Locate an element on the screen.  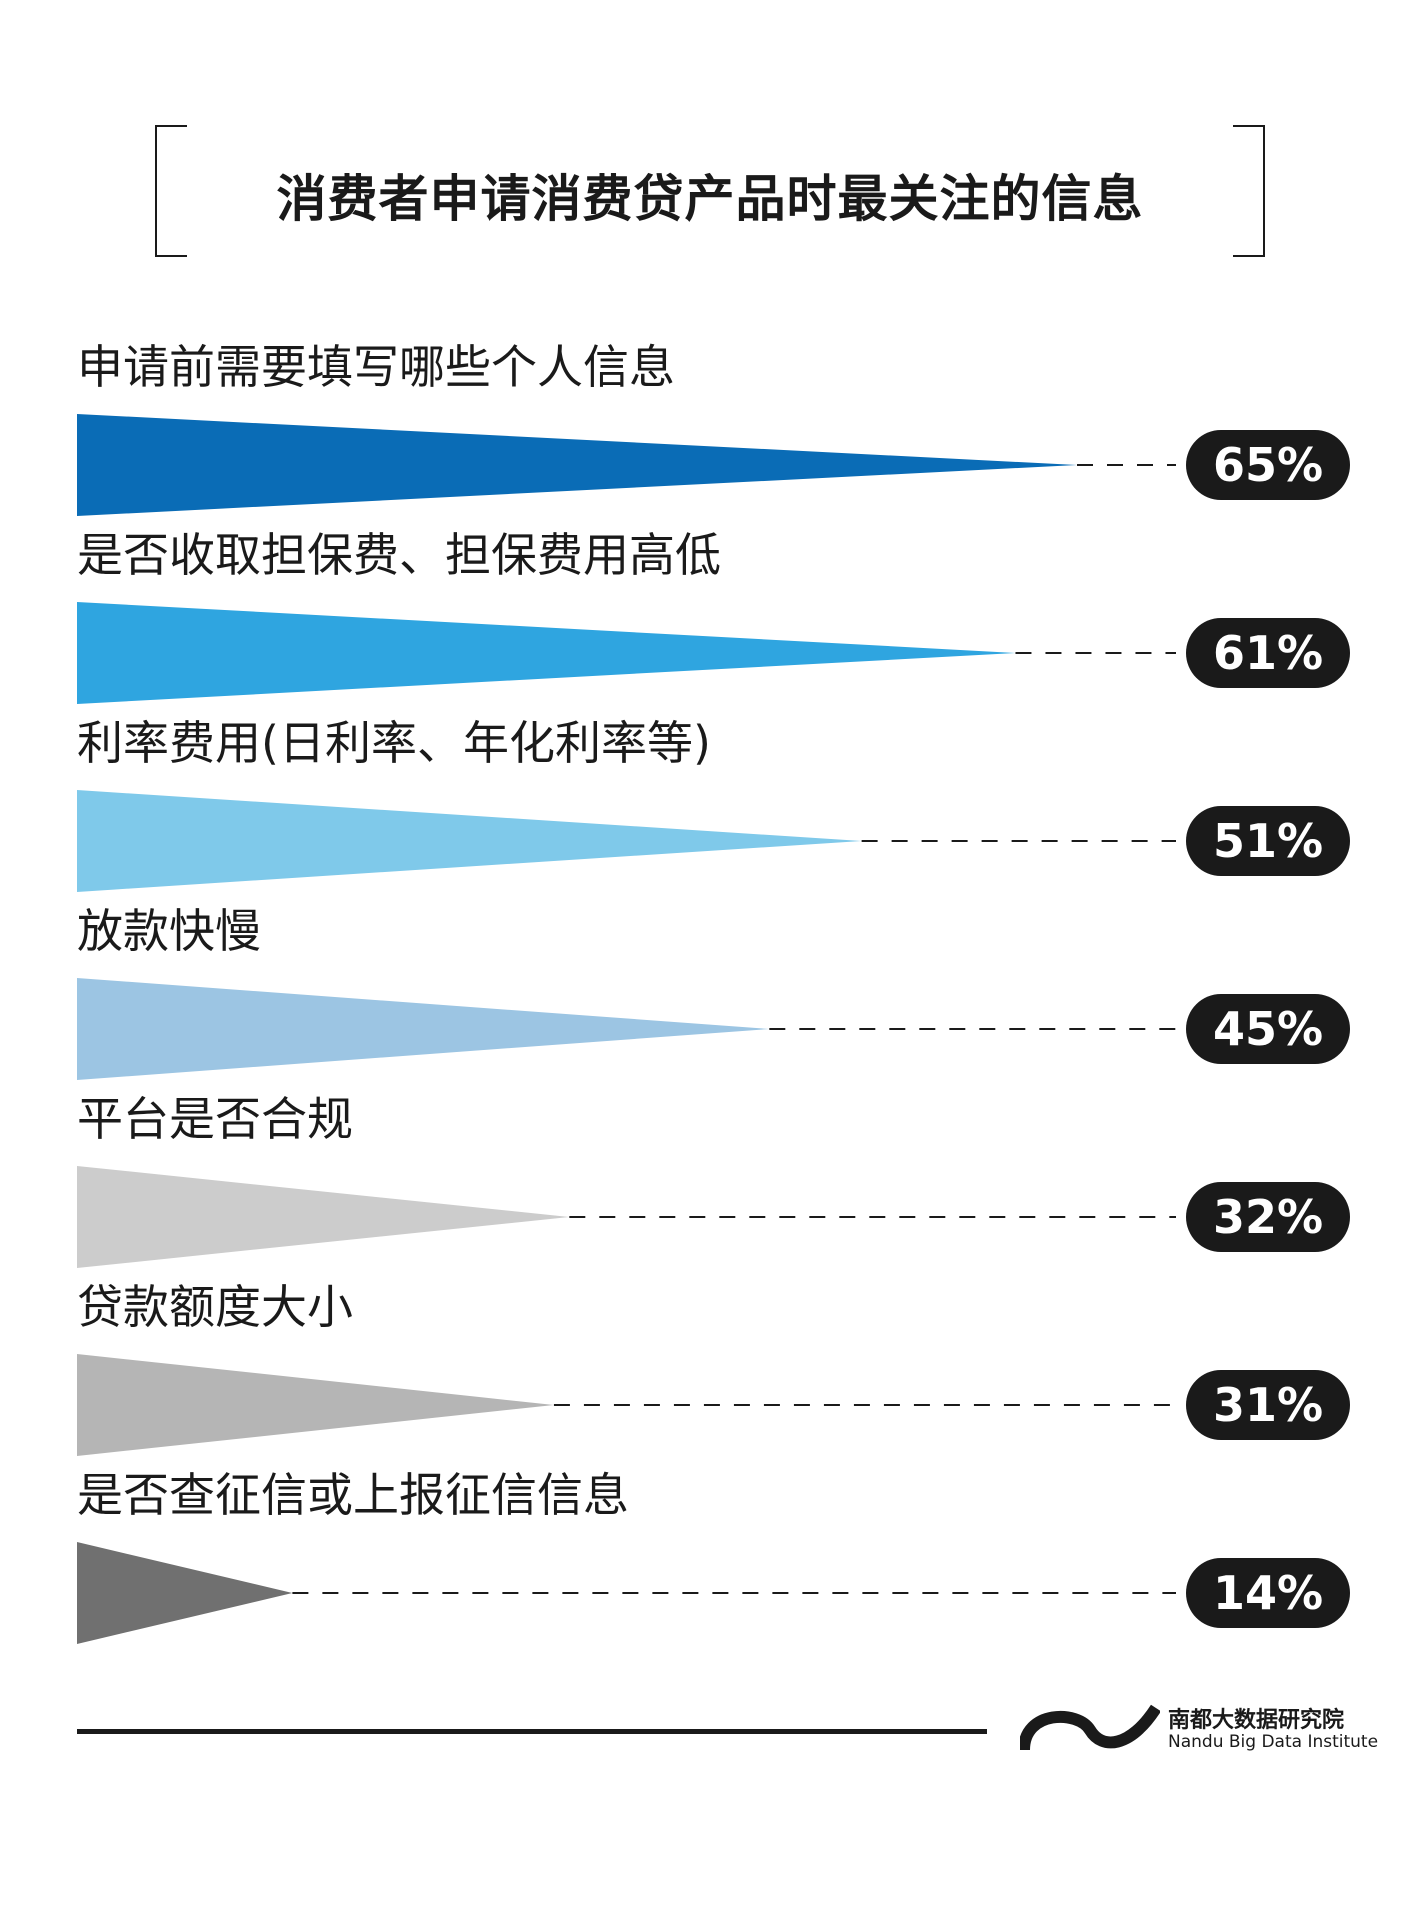
category-label: 是否查征信或上报征信信息 is located at coordinates (353, 1495).